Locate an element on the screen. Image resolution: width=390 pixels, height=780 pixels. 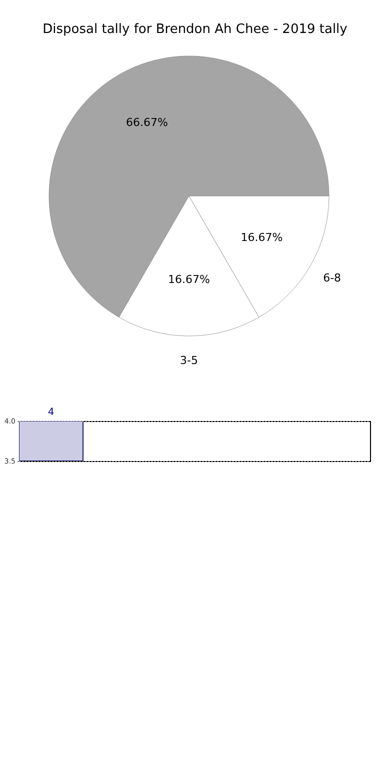
chart-title: Disposal tally for Brendon Ah Chee - 2019 tally is located at coordinates (195, 29).